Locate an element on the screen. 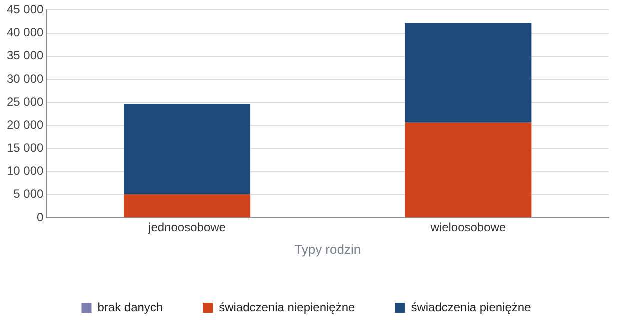 The height and width of the screenshot is (324, 629). legend-label: świadczenia niepieniężne is located at coordinates (287, 307).